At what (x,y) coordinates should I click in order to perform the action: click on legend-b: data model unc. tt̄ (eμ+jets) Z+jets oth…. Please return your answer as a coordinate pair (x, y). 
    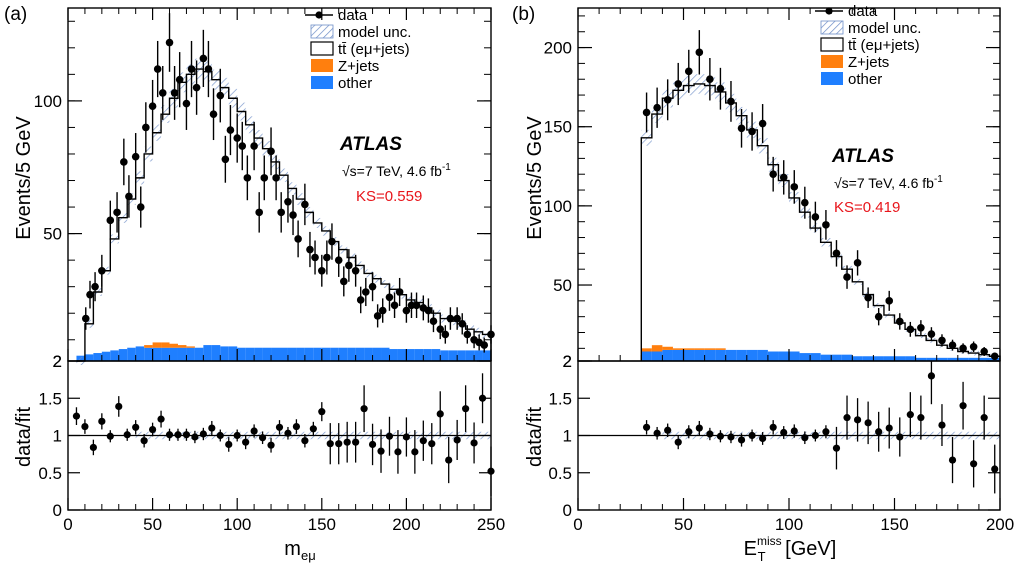
    Looking at the image, I should click on (868, 45).